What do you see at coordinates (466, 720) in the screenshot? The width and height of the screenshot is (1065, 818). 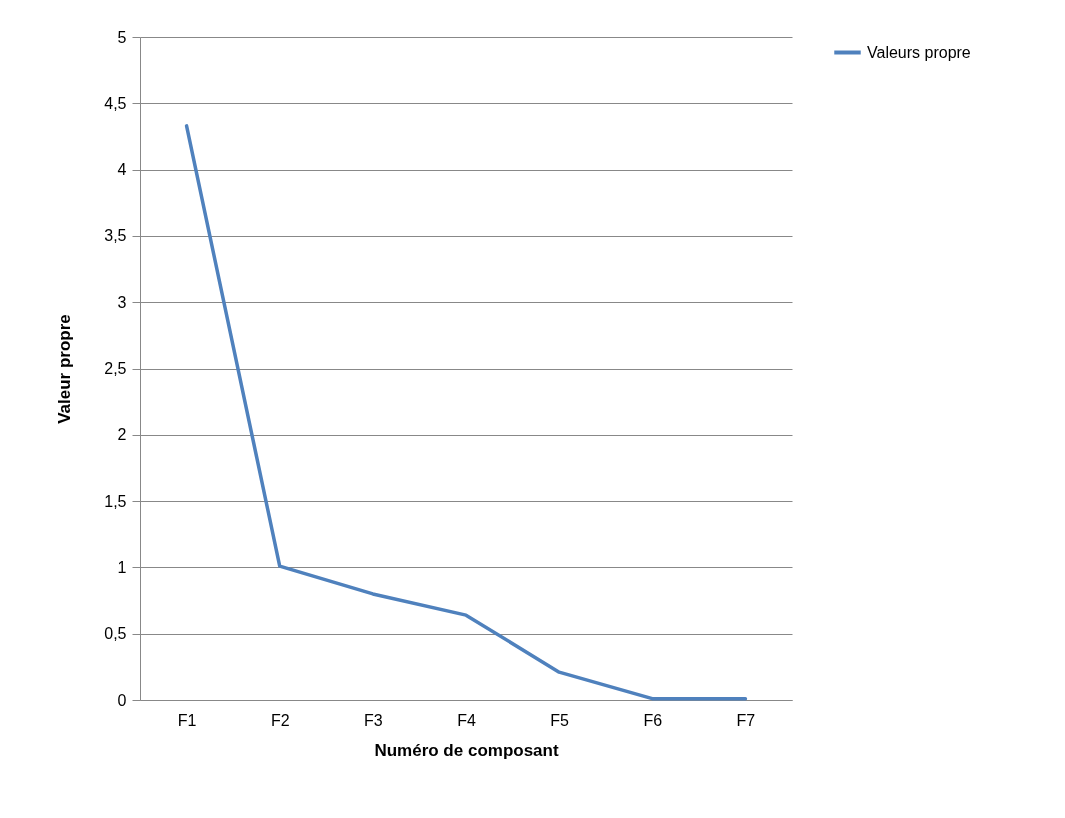 I see `x-tick-label: F4` at bounding box center [466, 720].